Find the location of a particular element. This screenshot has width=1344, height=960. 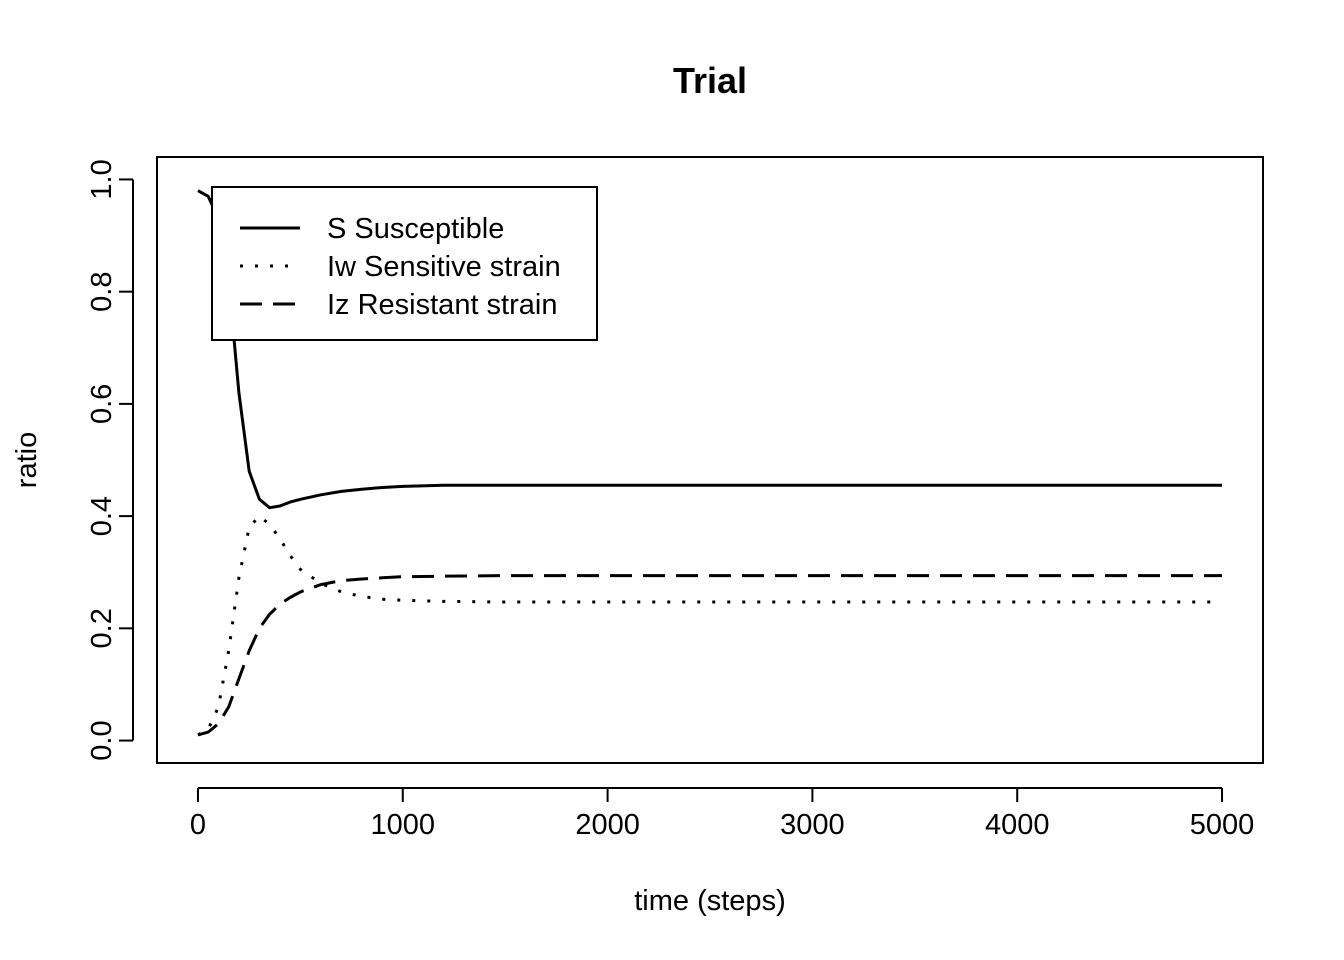

chart-title: Trial is located at coordinates (710, 80).